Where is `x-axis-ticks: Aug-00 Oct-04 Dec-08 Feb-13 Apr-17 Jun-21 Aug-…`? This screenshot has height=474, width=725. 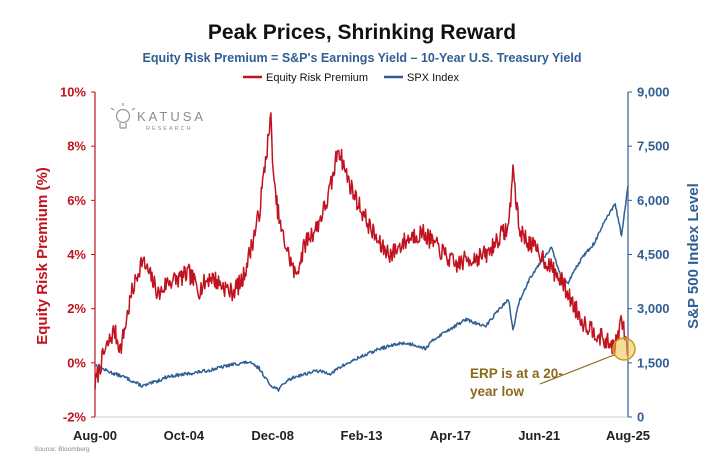
x-axis-ticks: Aug-00 Oct-04 Dec-08 Feb-13 Apr-17 Jun-21 Aug-… is located at coordinates (361, 435).